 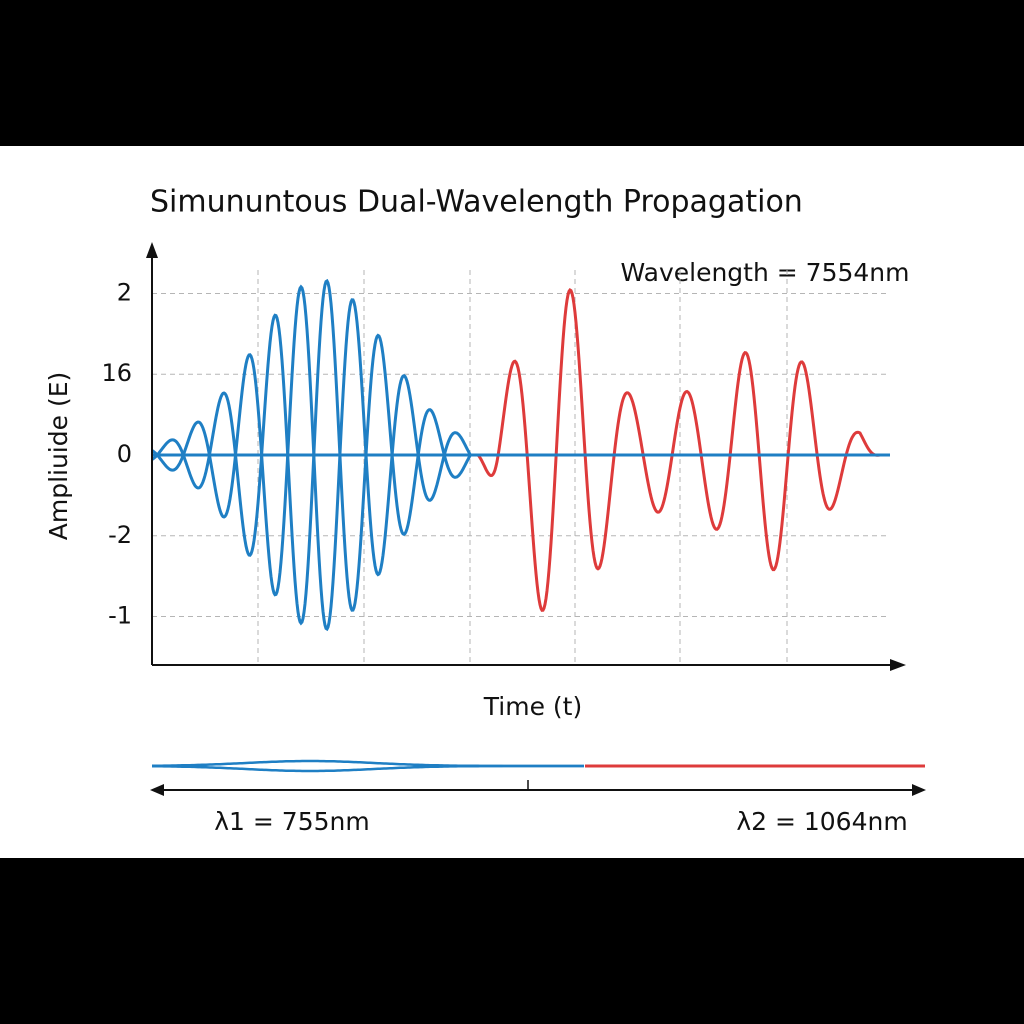 What do you see at coordinates (120, 616) in the screenshot?
I see `y-tick-label: -1` at bounding box center [120, 616].